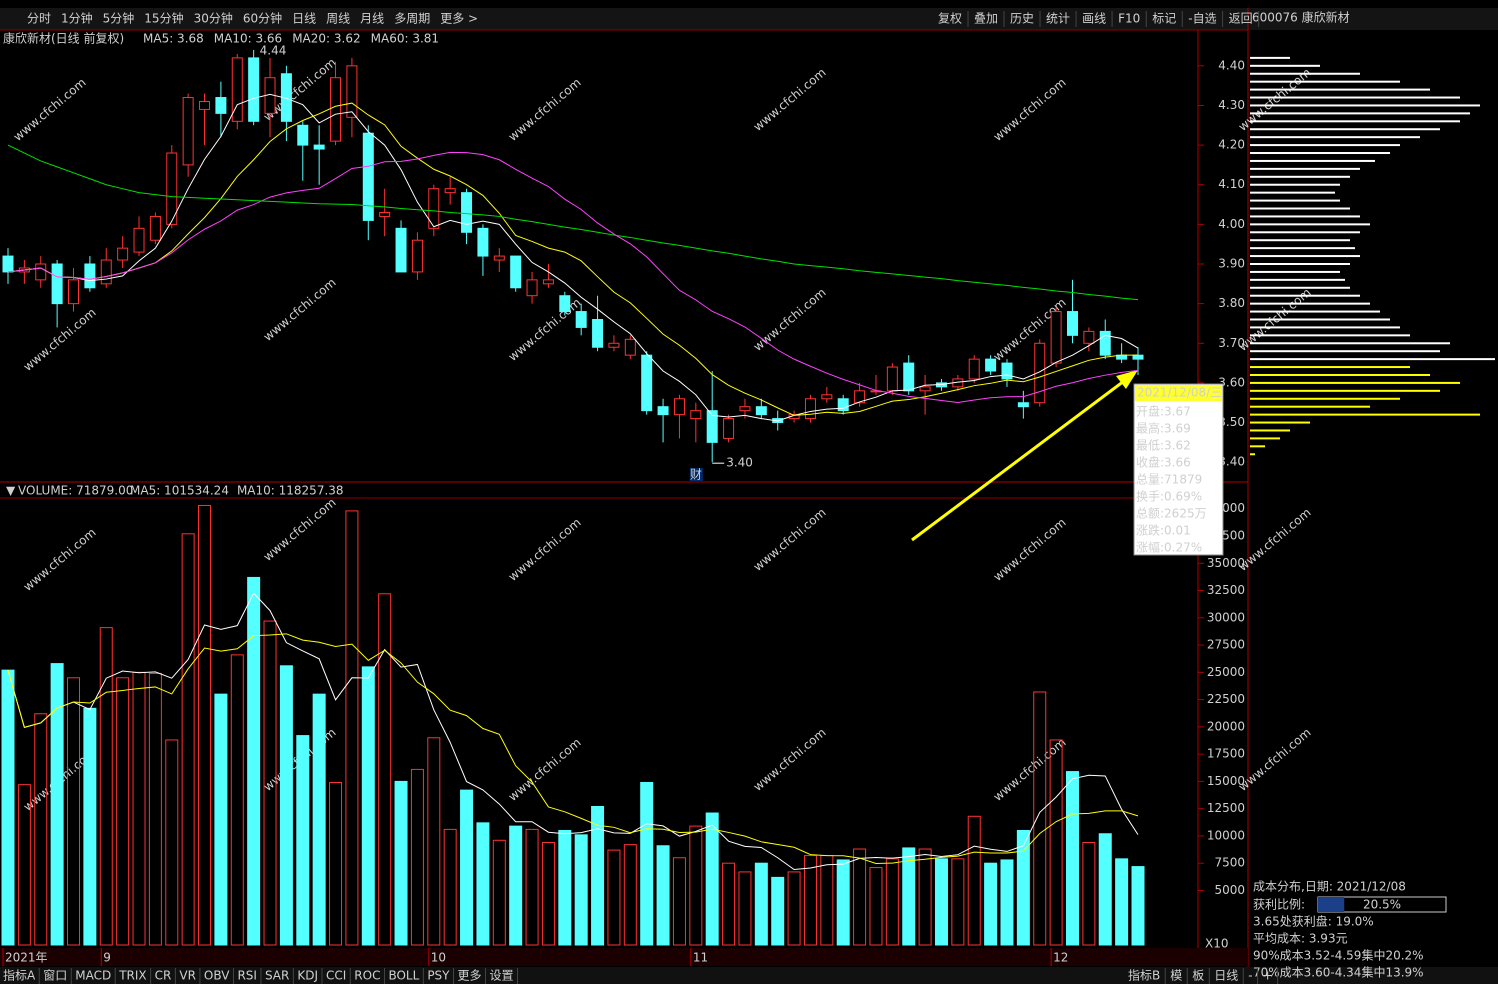 The height and width of the screenshot is (984, 1498). What do you see at coordinates (470, 976) in the screenshot?
I see `indicator-tab: 更多` at bounding box center [470, 976].